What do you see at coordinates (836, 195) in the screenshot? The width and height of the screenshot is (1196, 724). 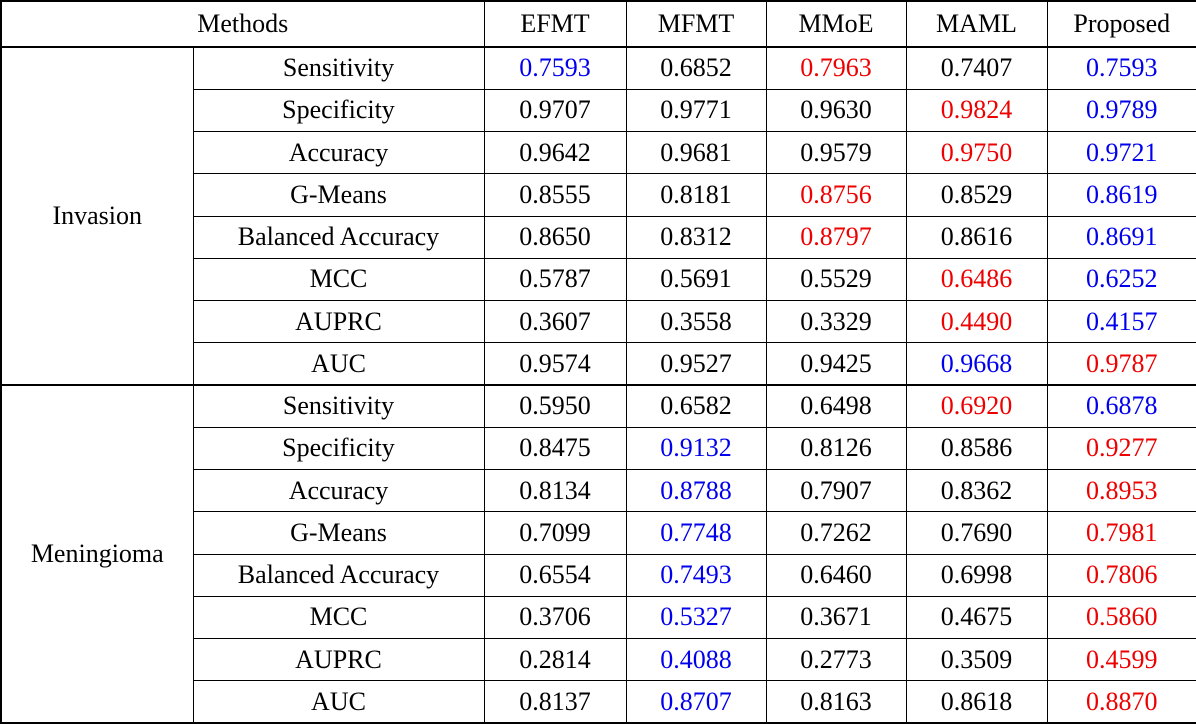 I see `metric-value: 0.8756` at bounding box center [836, 195].